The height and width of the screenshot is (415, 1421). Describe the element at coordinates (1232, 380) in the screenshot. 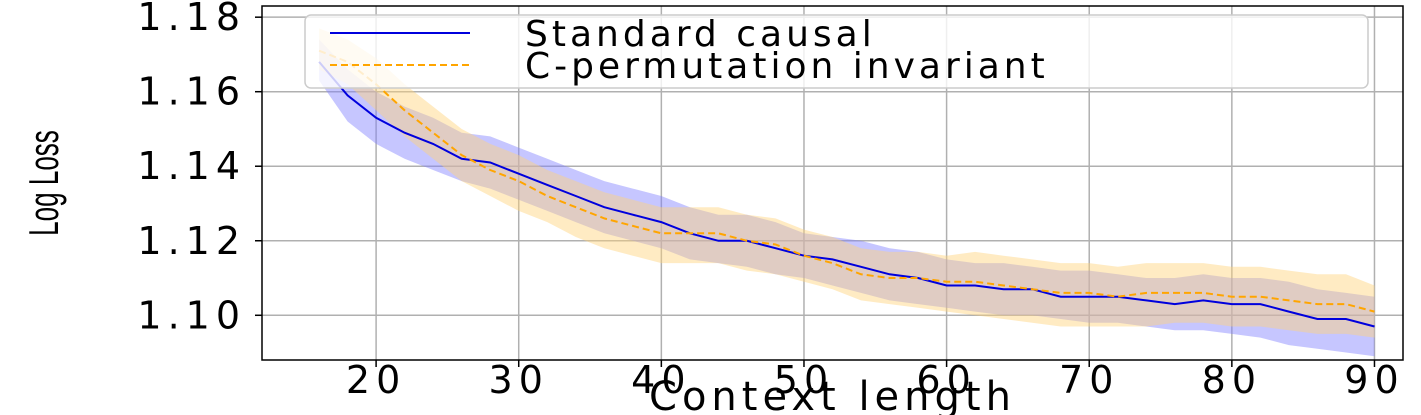

I see `x-tick-label: 80` at that location.